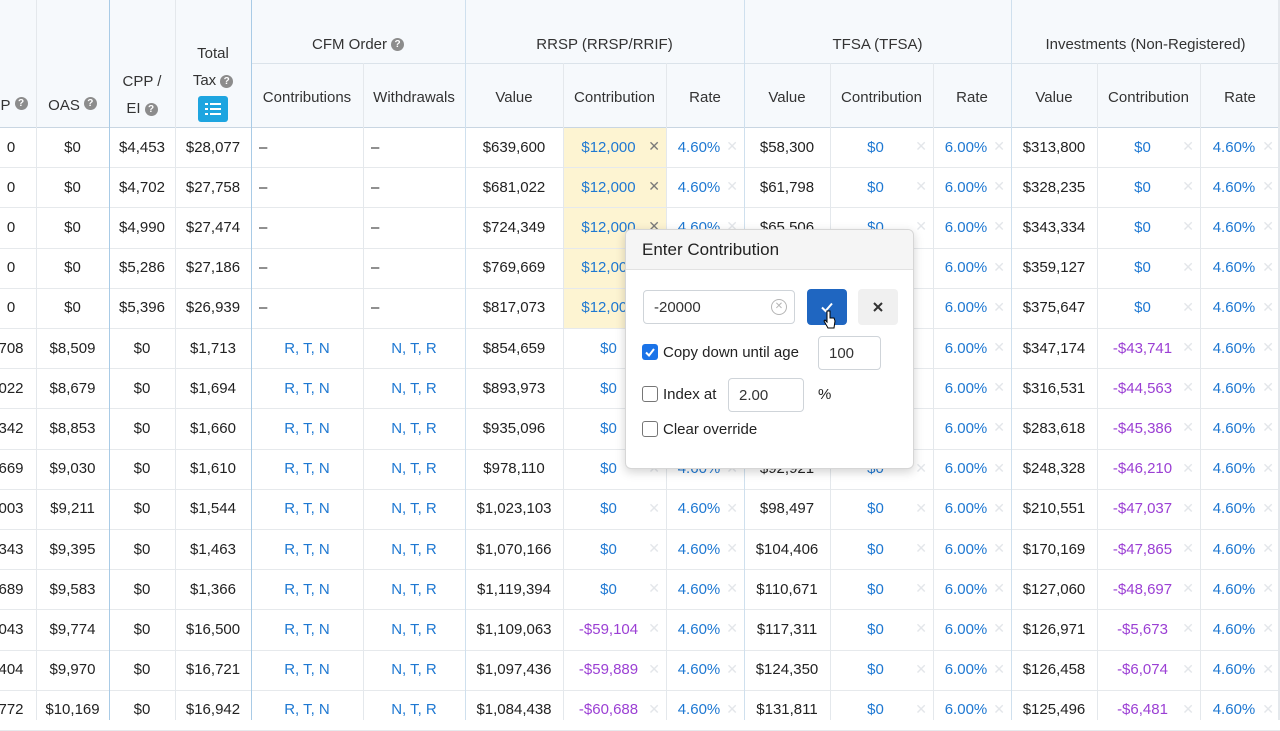 This screenshot has height=731, width=1280. Describe the element at coordinates (414, 108) in the screenshot. I see `column-header-cfm-withdrawals: Withdrawals` at that location.